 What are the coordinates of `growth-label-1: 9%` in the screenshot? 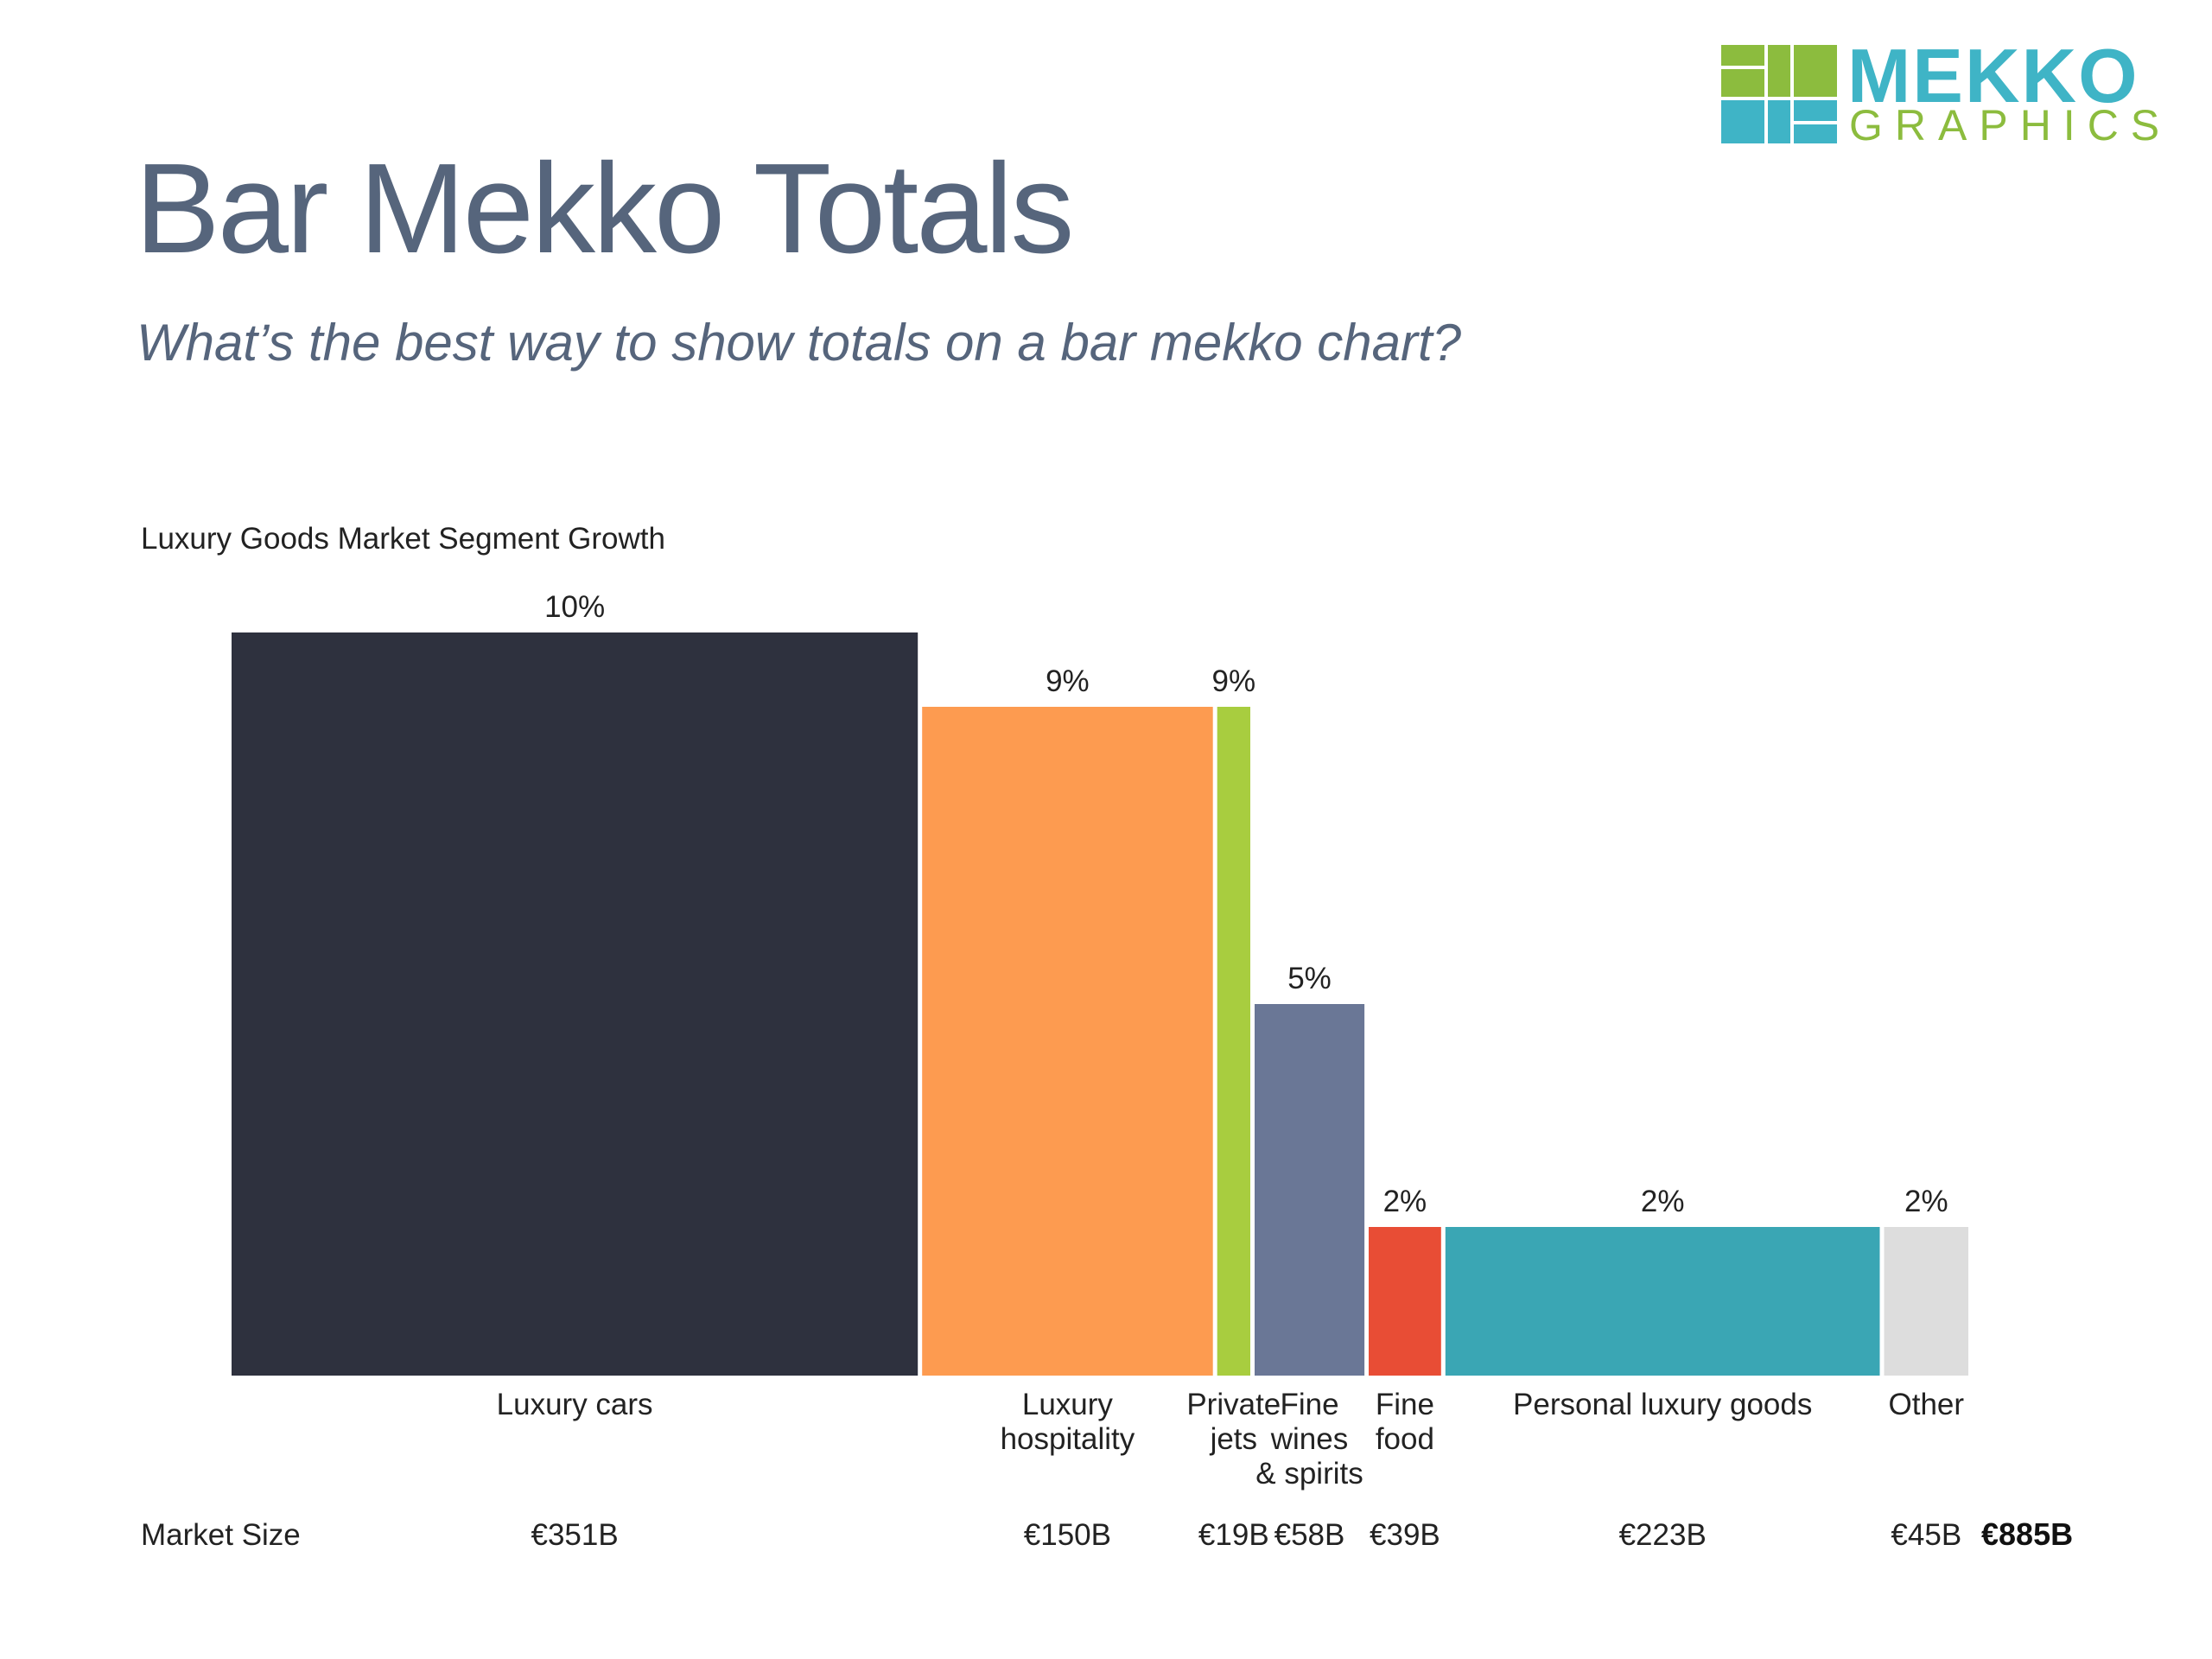 It's located at (1068, 681).